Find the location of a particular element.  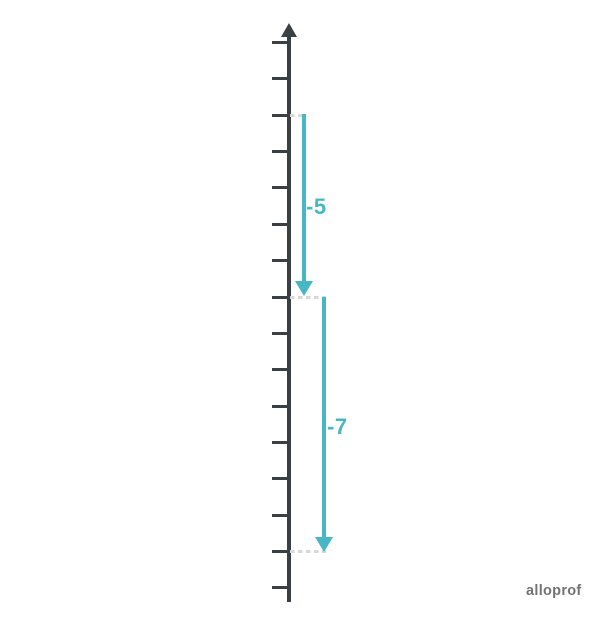

axis-up-arrowhead-icon is located at coordinates (288, 30).